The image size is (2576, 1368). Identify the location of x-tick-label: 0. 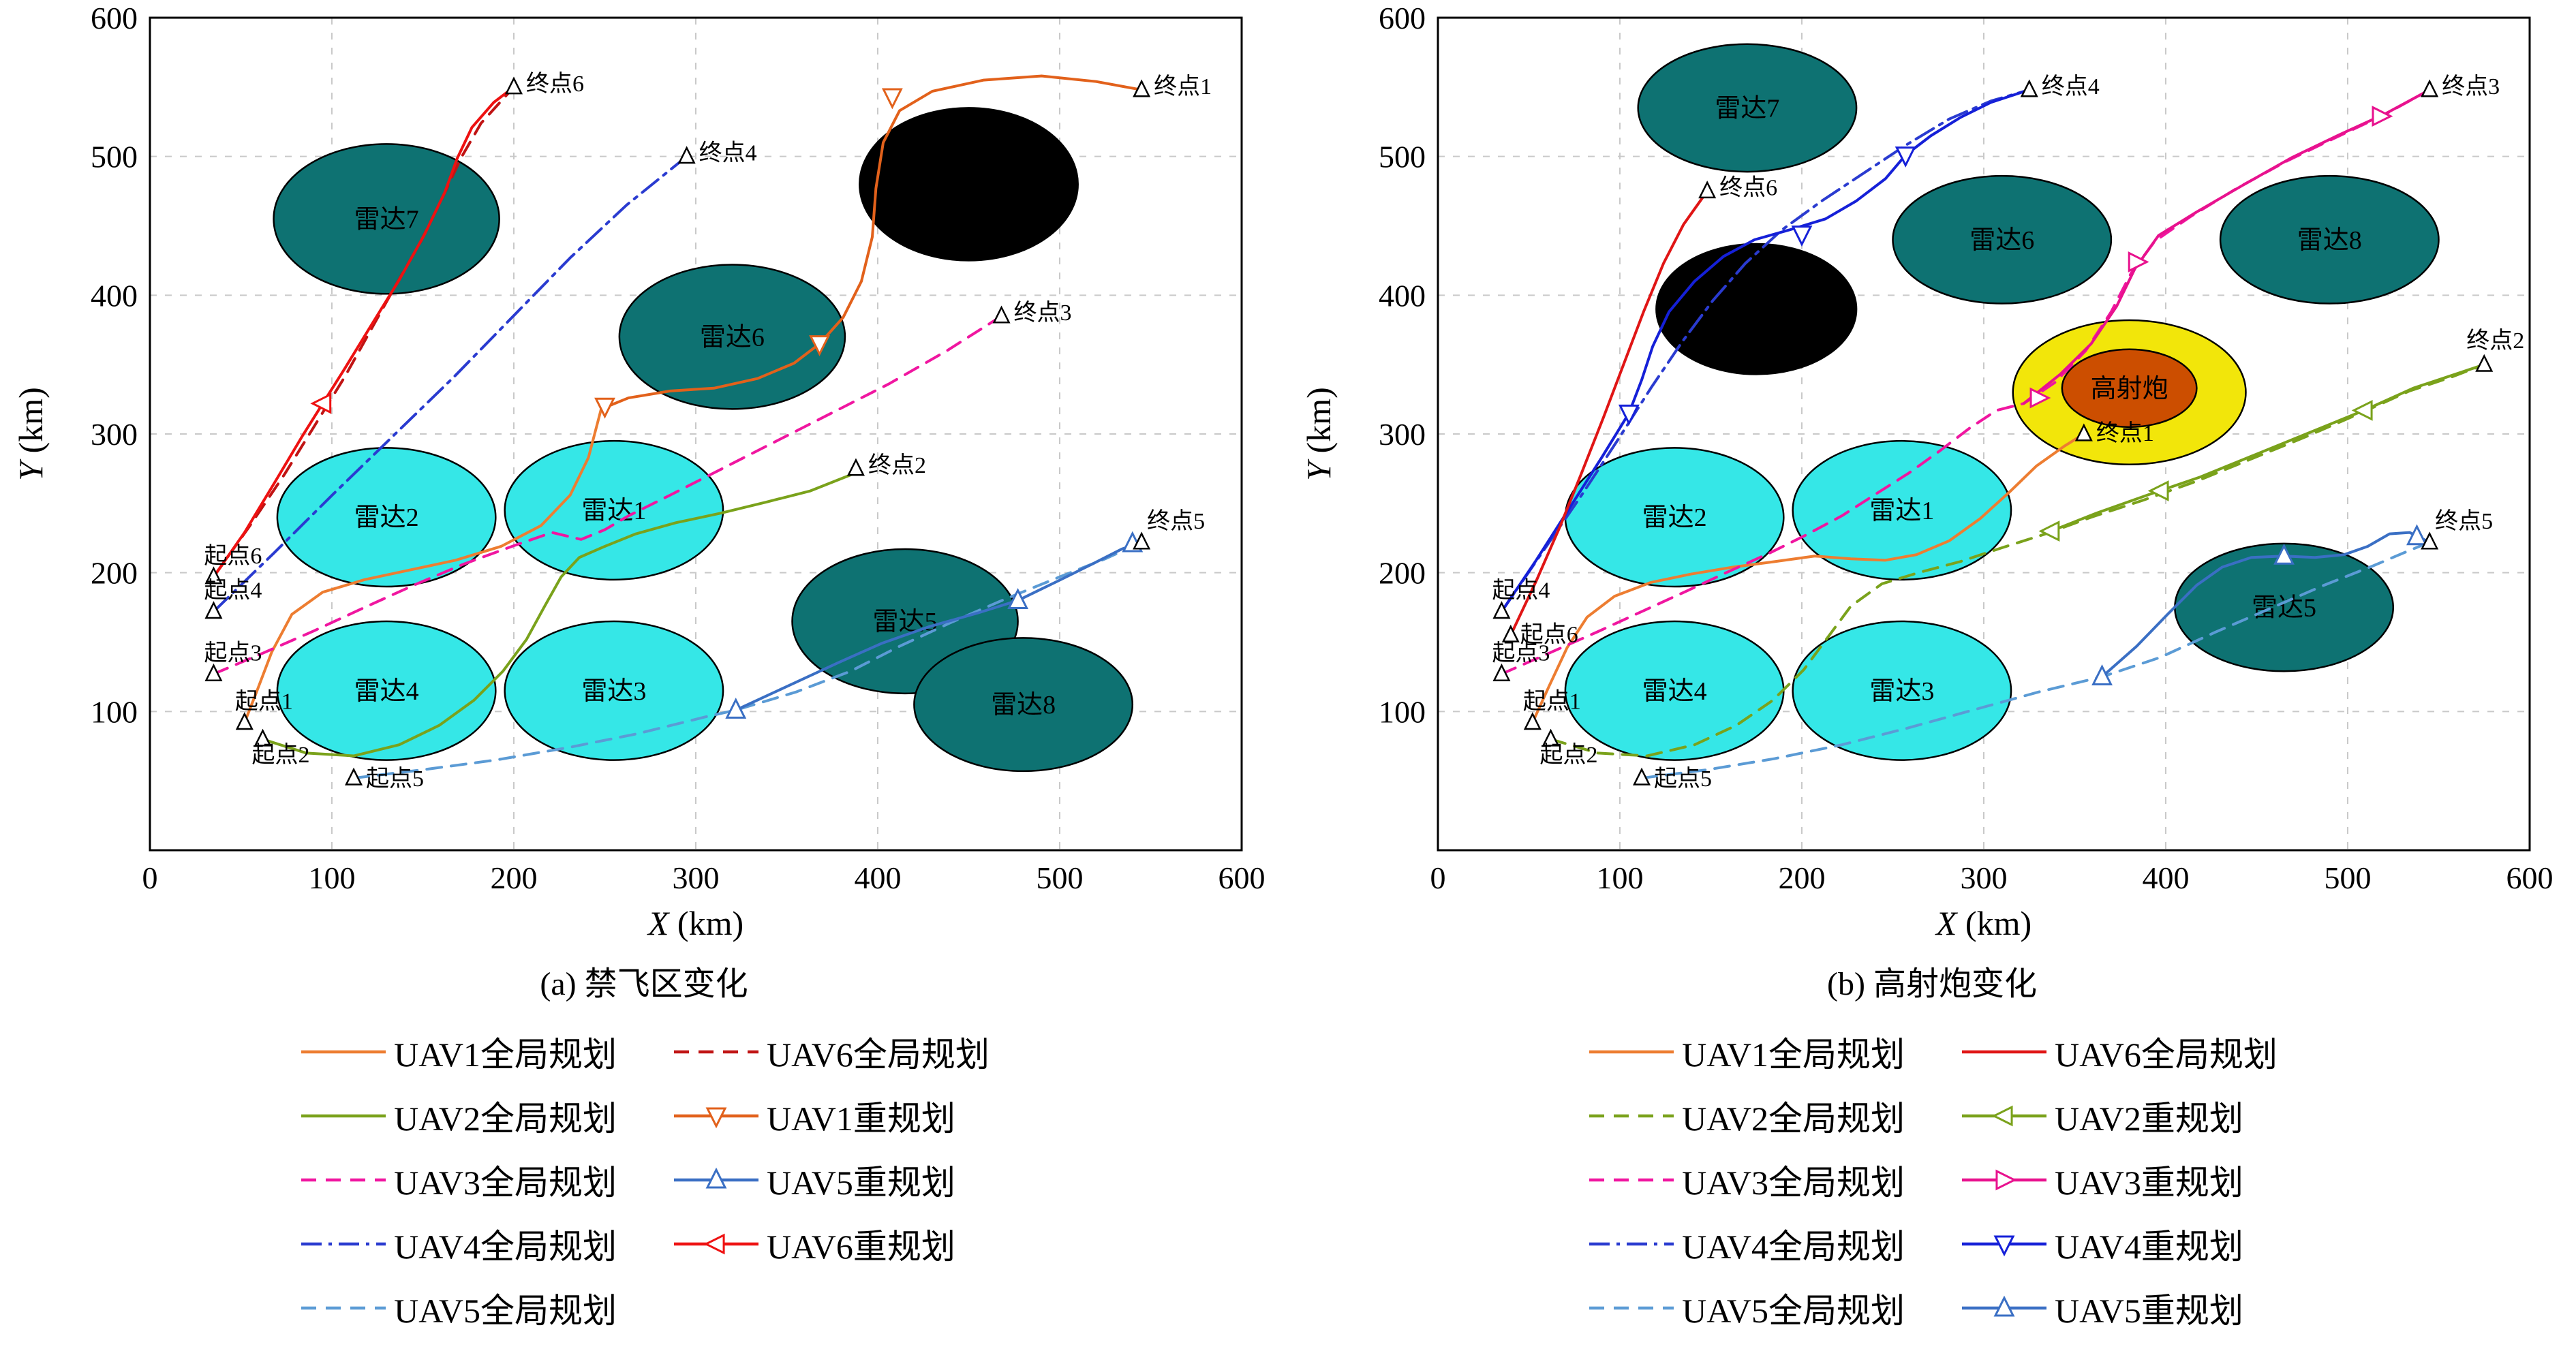
(1438, 877).